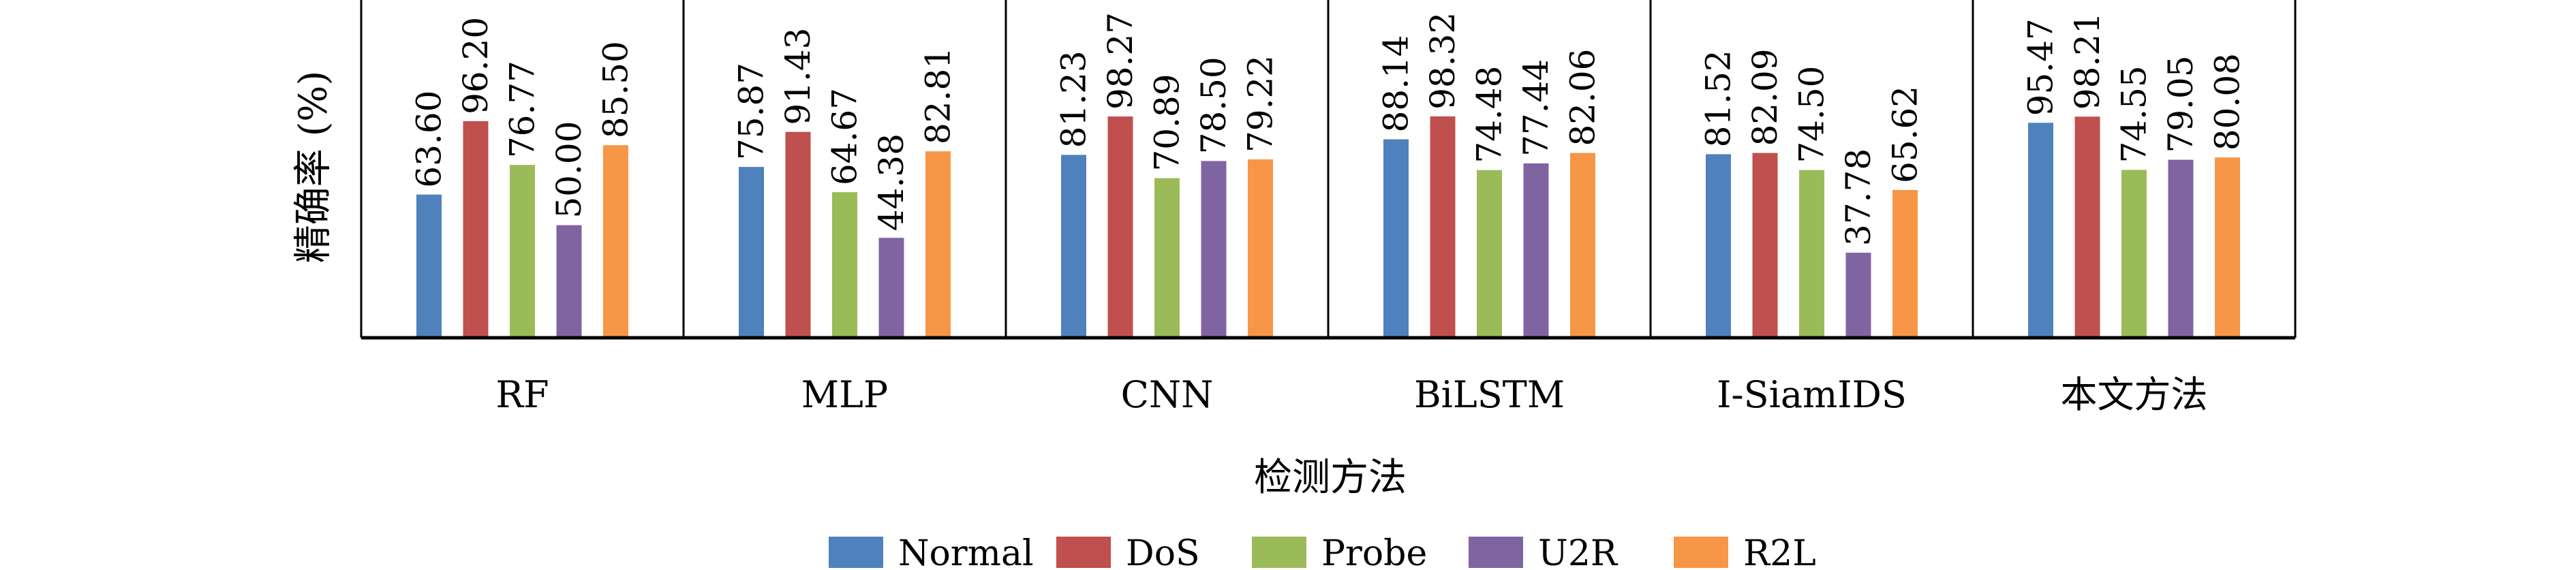  I want to click on data-label: 63.60, so click(430, 139).